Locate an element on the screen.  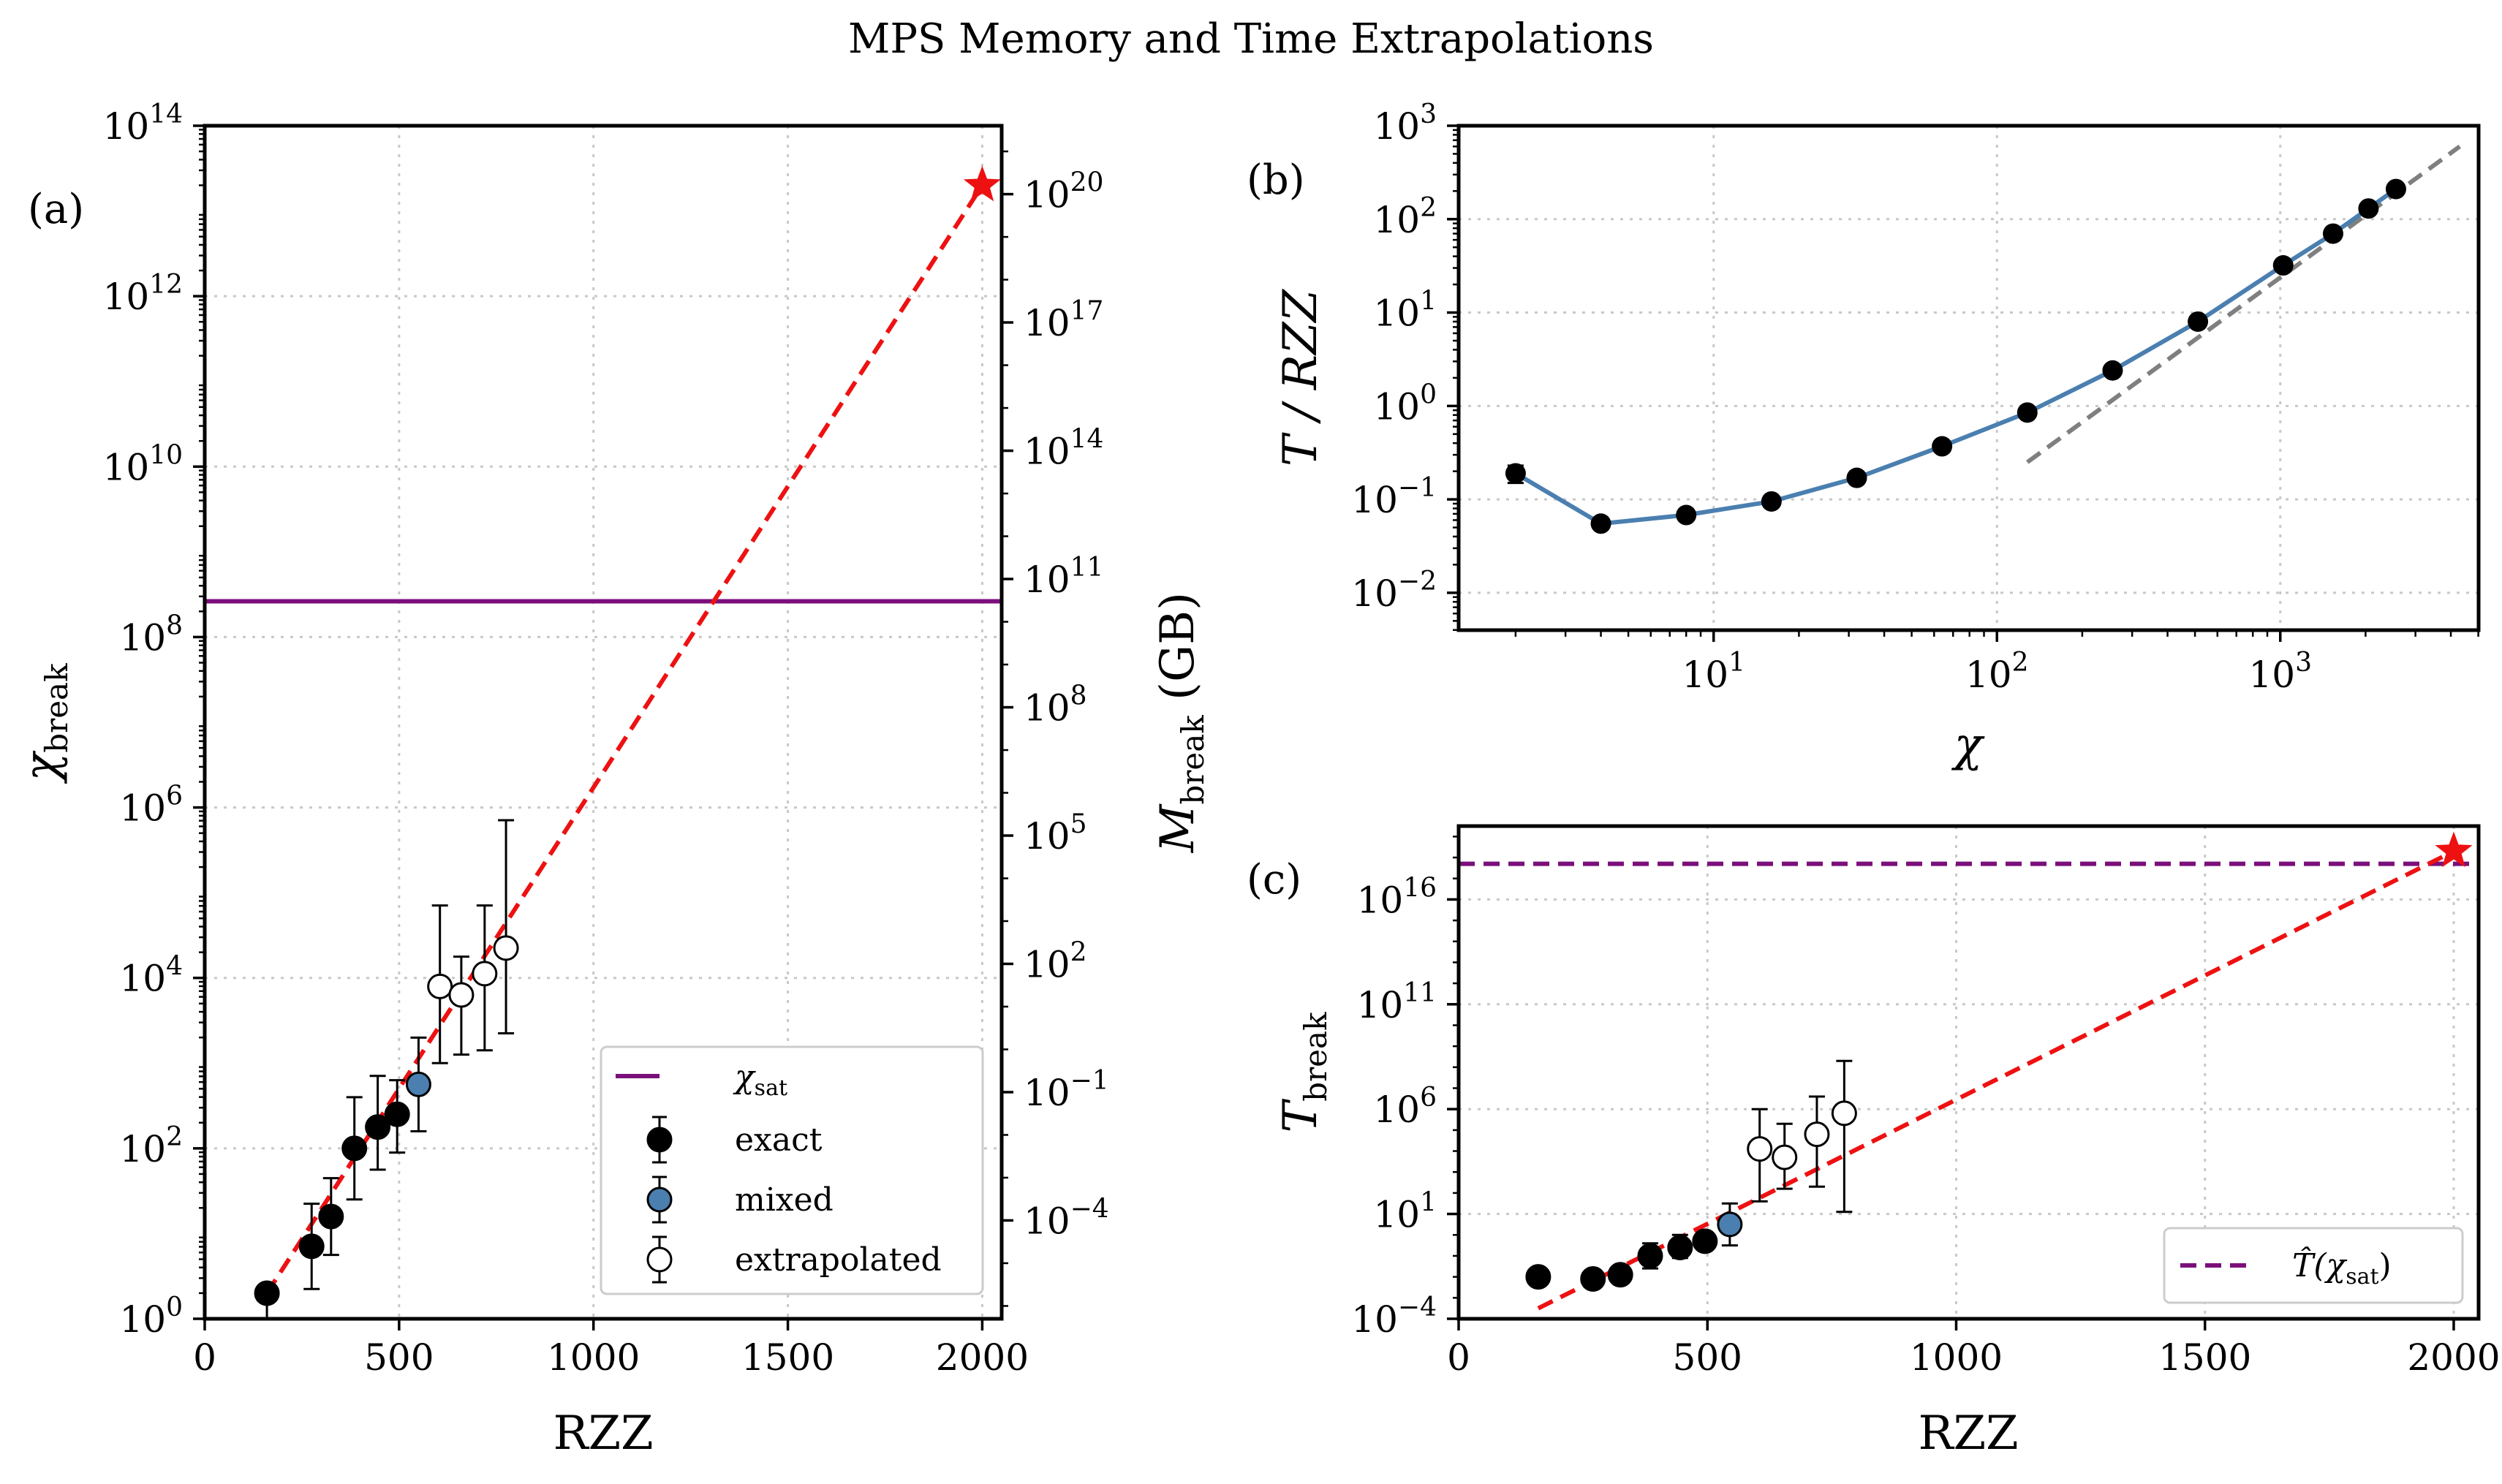
figure-title: MPS Memory and Time Extrapolations is located at coordinates (1251, 39).